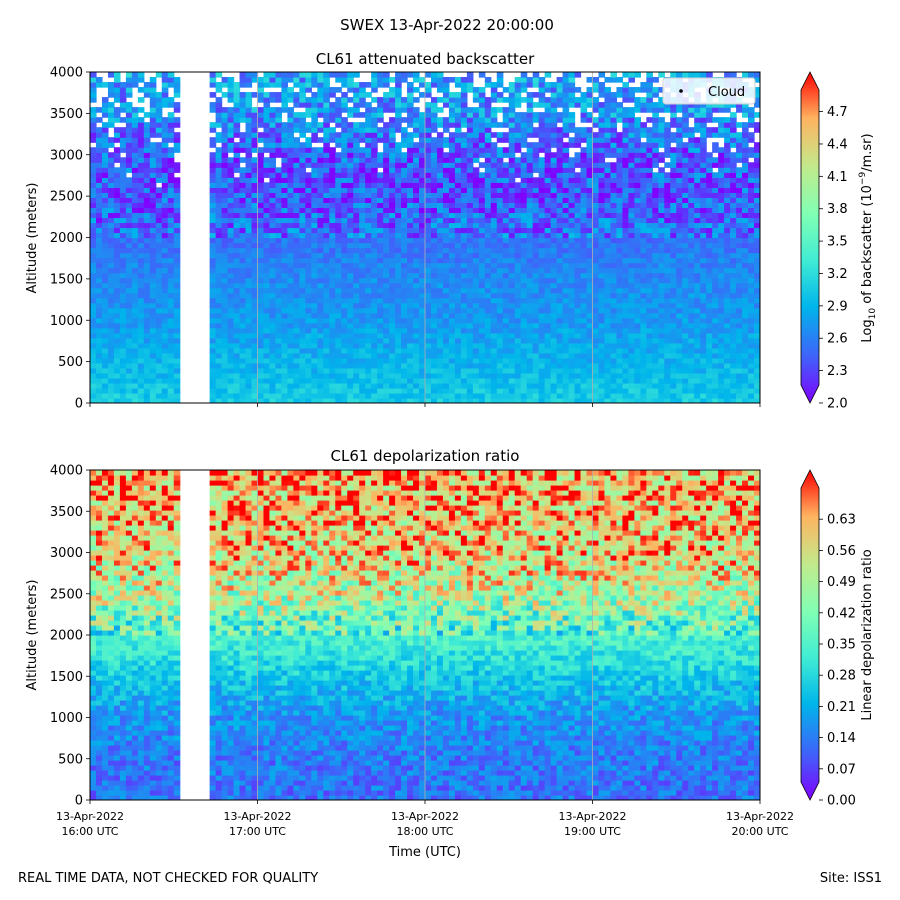 Image resolution: width=900 pixels, height=900 pixels. Describe the element at coordinates (841, 520) in the screenshot. I see `colorbar-tick-label: 0.63` at that location.